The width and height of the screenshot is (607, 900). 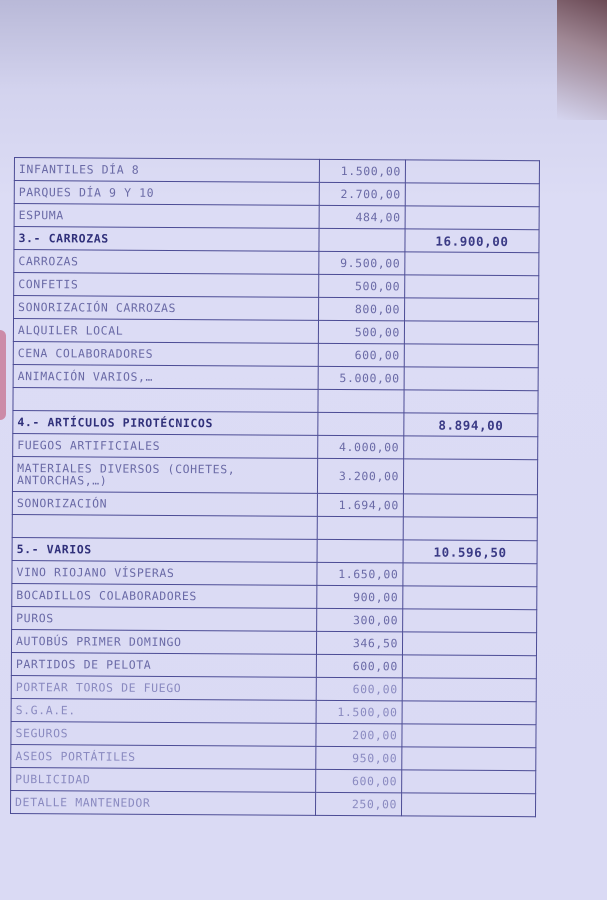 What do you see at coordinates (164, 642) in the screenshot?
I see `item-description: AUTOBÚS PRIMER DOMINGO` at bounding box center [164, 642].